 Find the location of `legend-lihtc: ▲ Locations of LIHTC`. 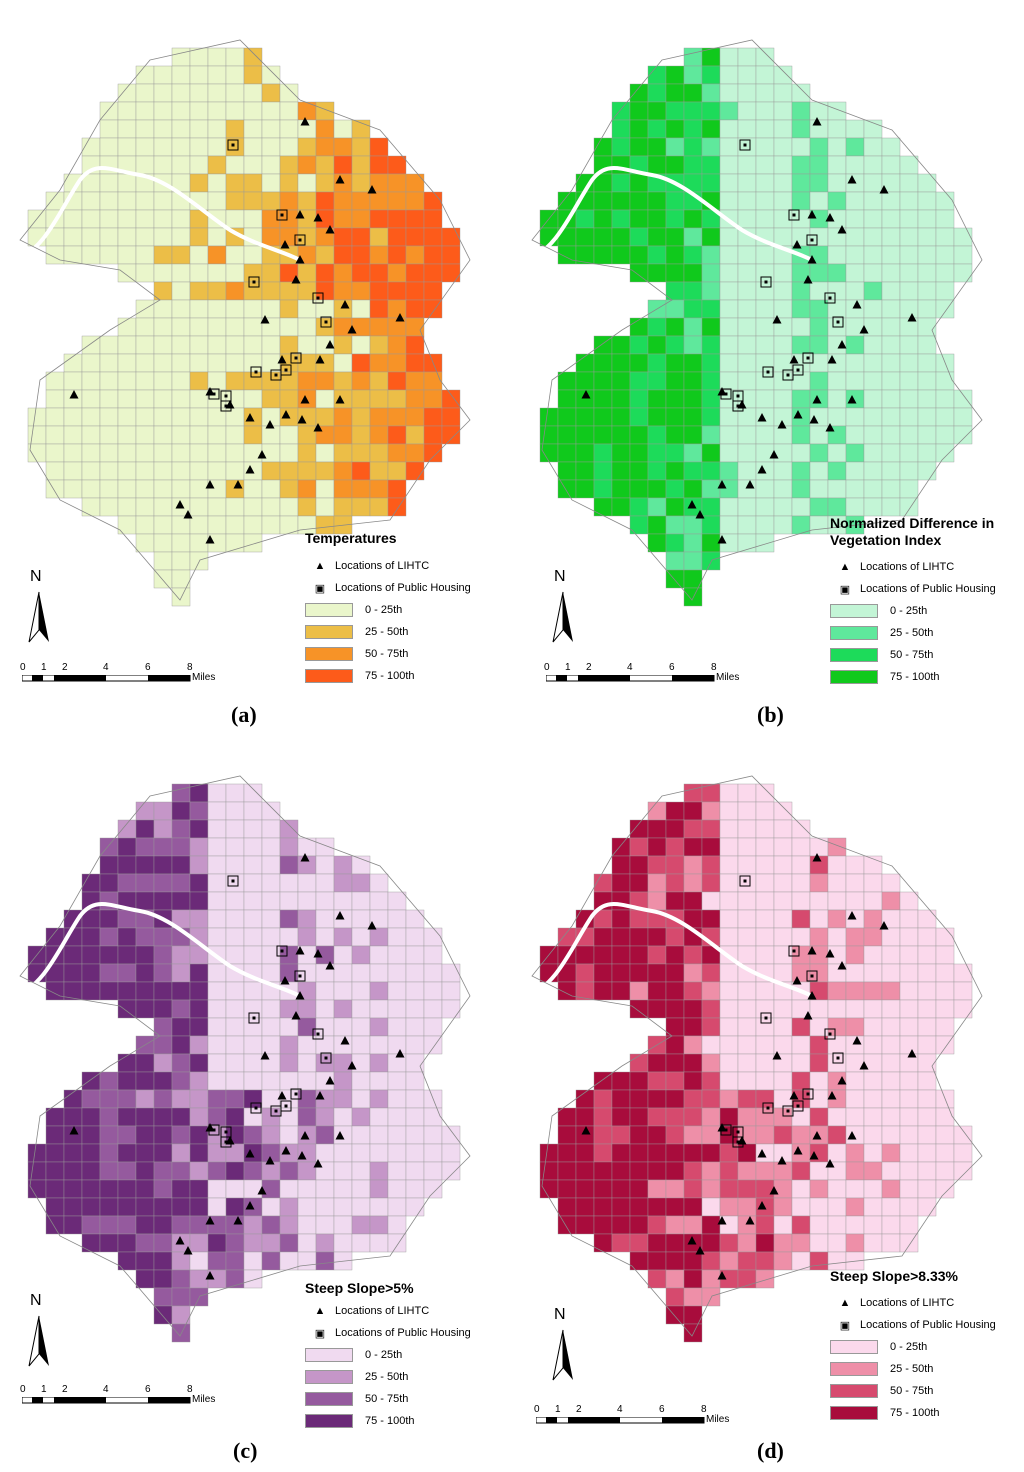

legend-lihtc: ▲ Locations of LIHTC is located at coordinates (367, 1311).